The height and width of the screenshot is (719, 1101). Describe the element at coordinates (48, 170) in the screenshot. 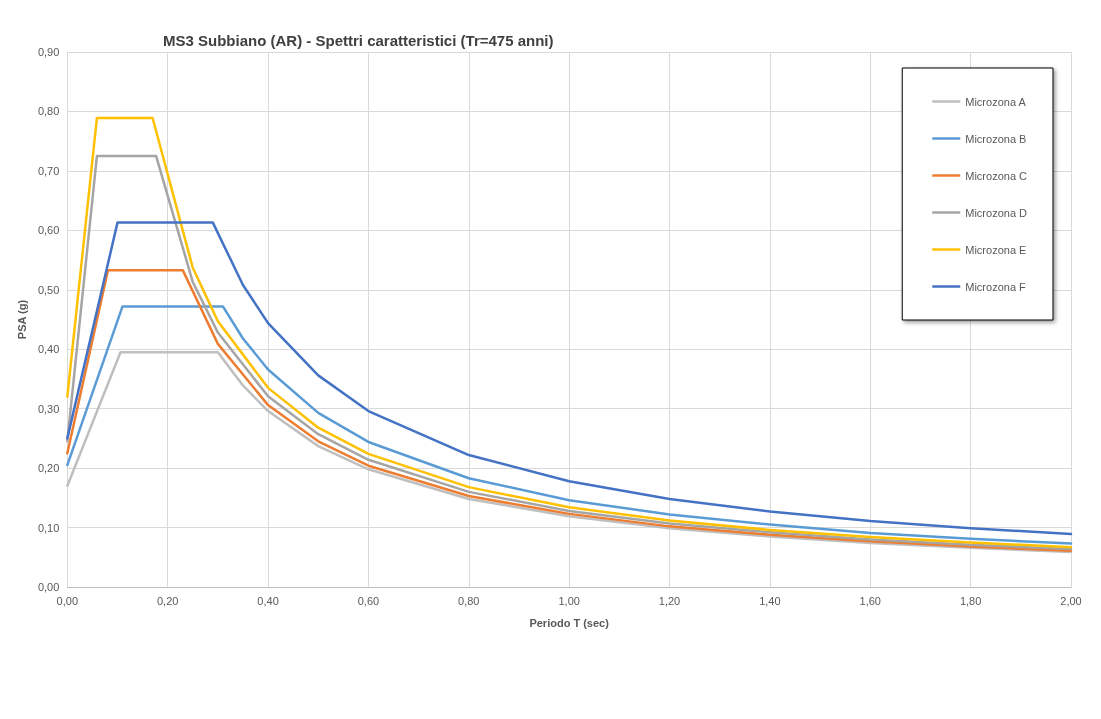

I see `y-tick-label: 0,70` at that location.